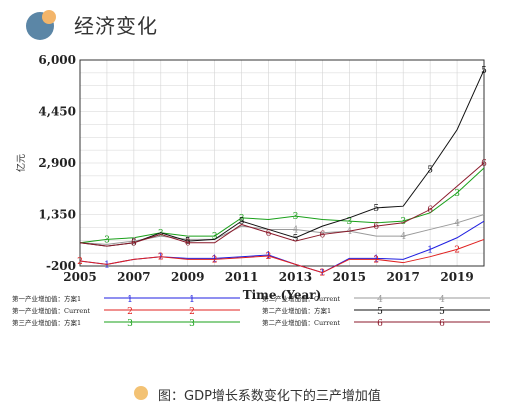 Image resolution: width=512 pixels, height=416 pixels. What do you see at coordinates (187, 277) in the screenshot?
I see `x-tick-label: 2009` at bounding box center [187, 277].